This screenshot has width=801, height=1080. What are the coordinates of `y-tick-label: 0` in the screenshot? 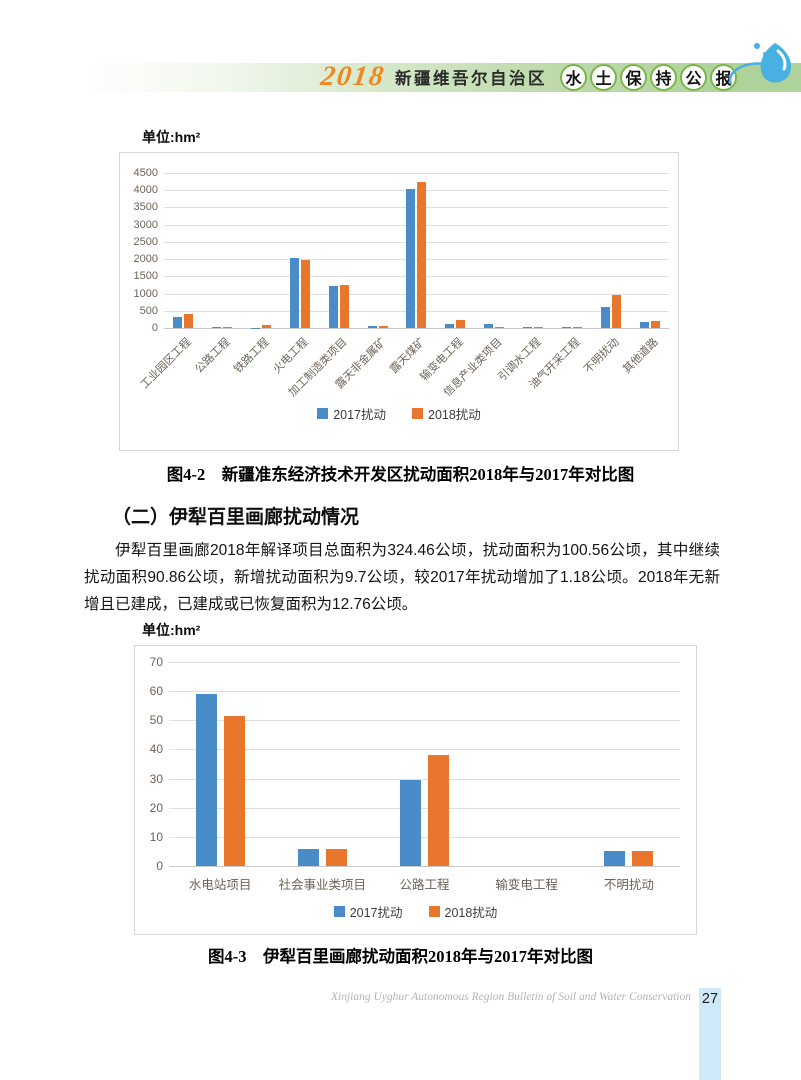 It's located at (159, 866).